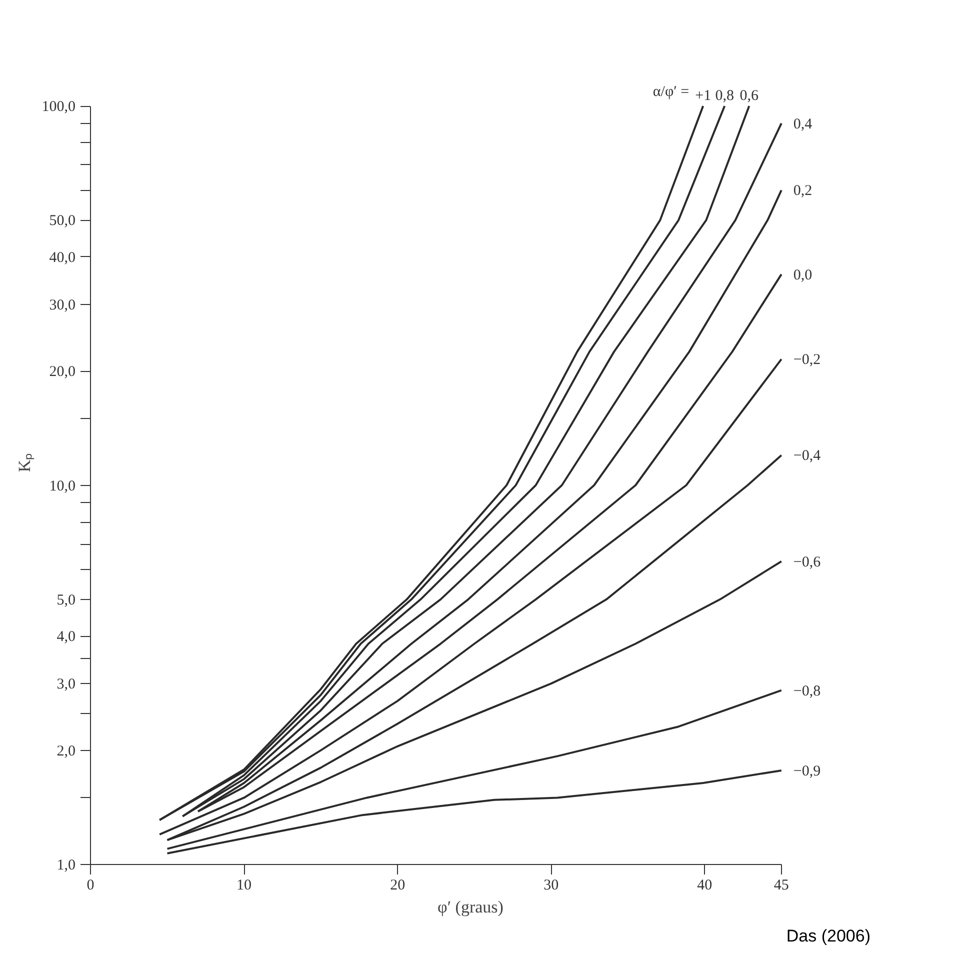  What do you see at coordinates (244, 886) in the screenshot?
I see `x-tick-label: 10` at bounding box center [244, 886].